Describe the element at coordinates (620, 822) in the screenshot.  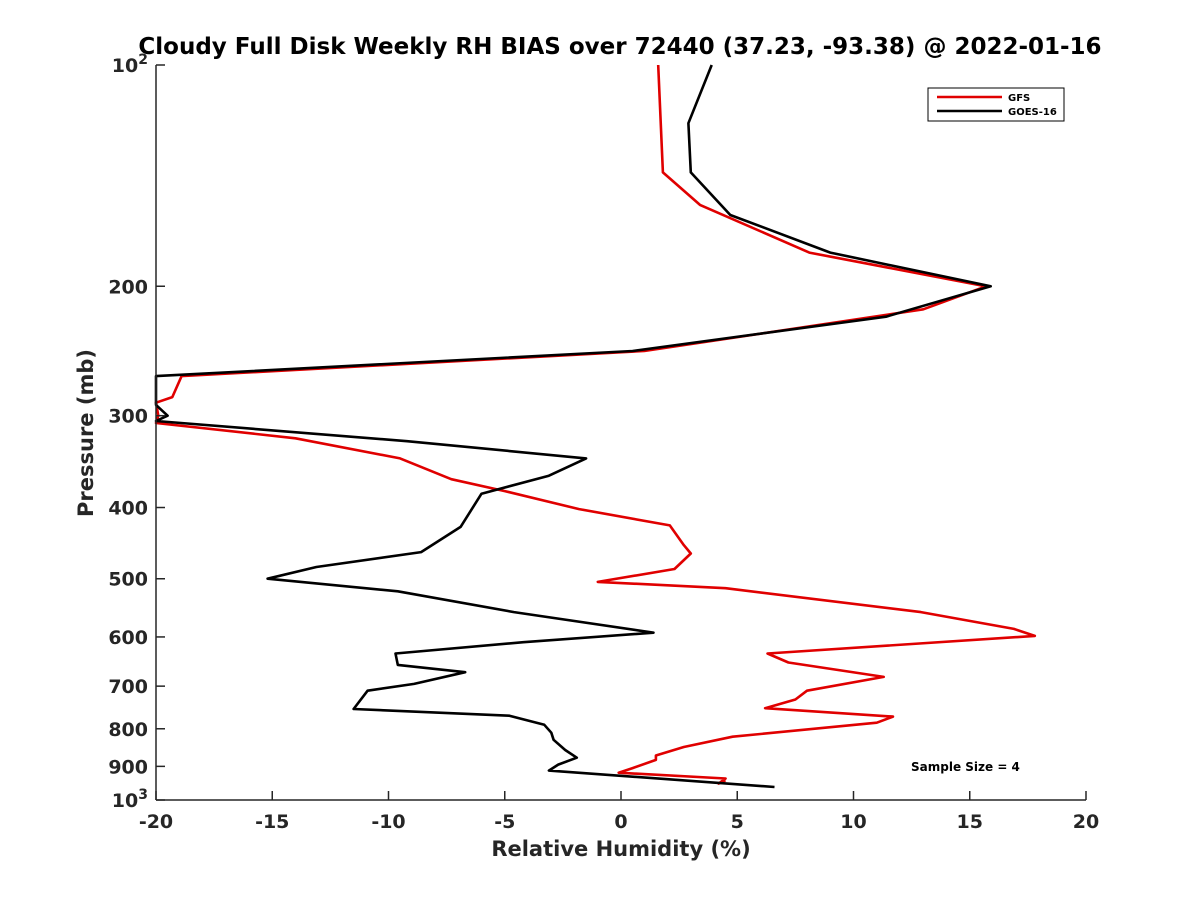
I see `x-tick-label: 0` at that location.